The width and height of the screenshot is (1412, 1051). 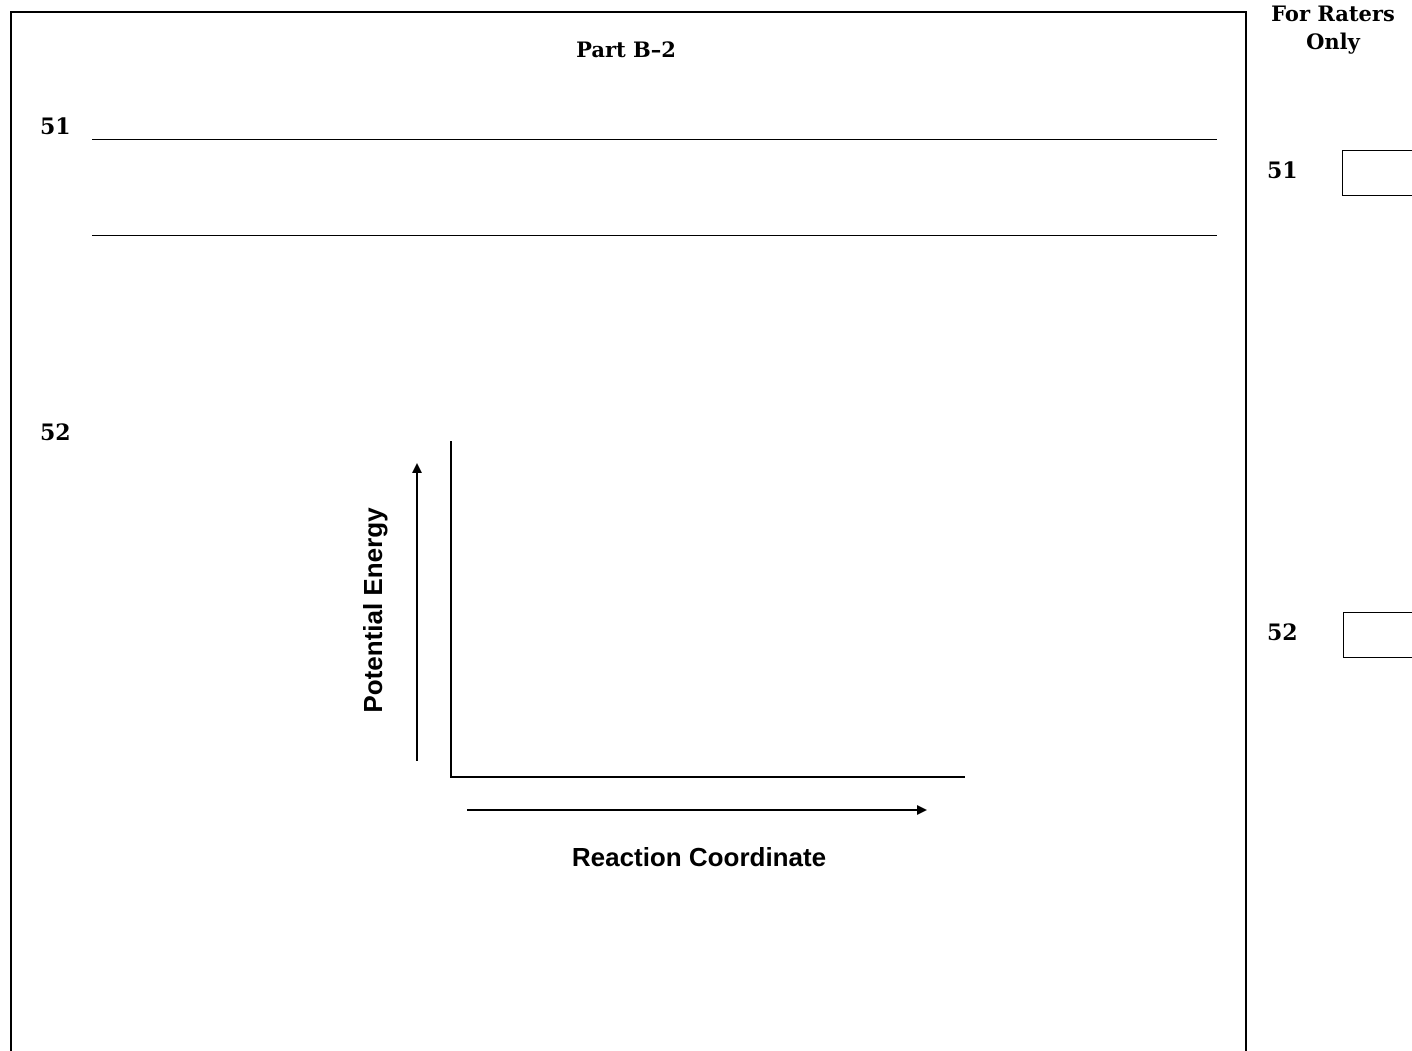 What do you see at coordinates (699, 857) in the screenshot?
I see `x-axis-label: Reaction Coordinate` at bounding box center [699, 857].